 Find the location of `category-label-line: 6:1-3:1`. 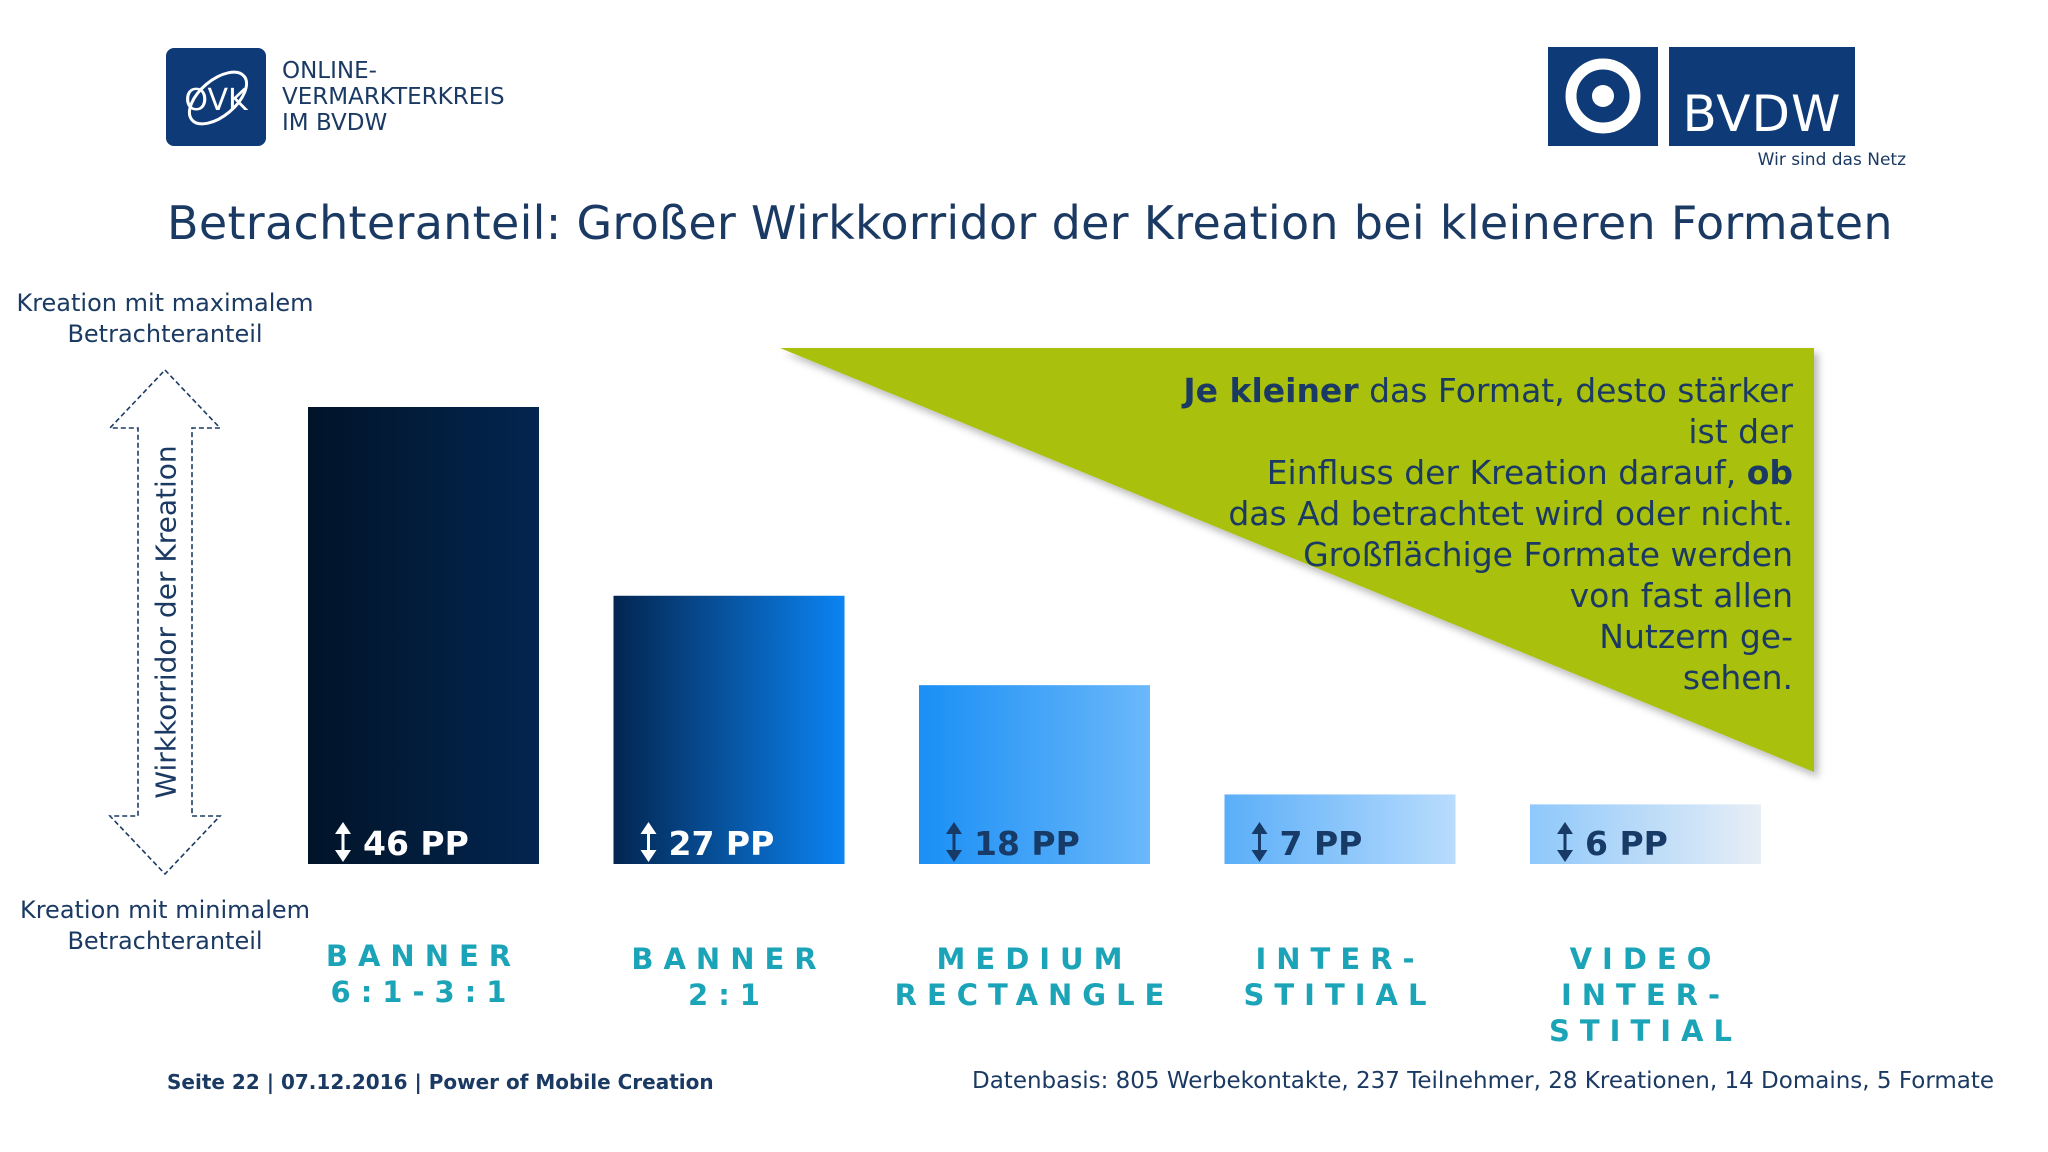

category-label-line: 6:1-3:1 is located at coordinates (423, 992).